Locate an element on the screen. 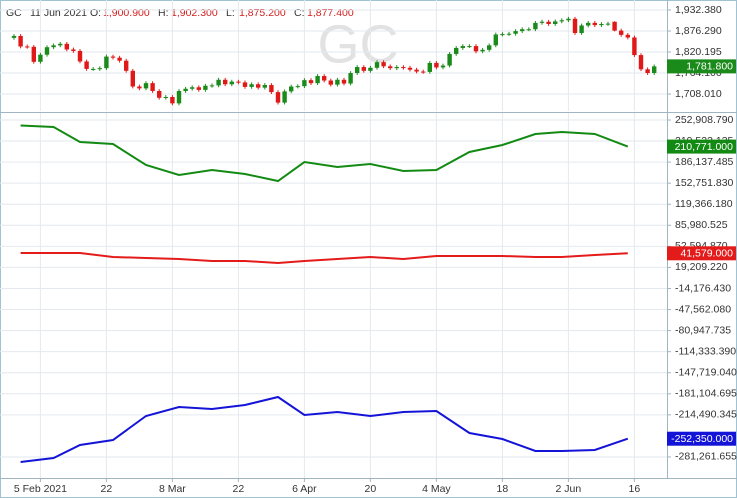 This screenshot has height=498, width=737. last-value-text: 210,771.000 is located at coordinates (704, 147).